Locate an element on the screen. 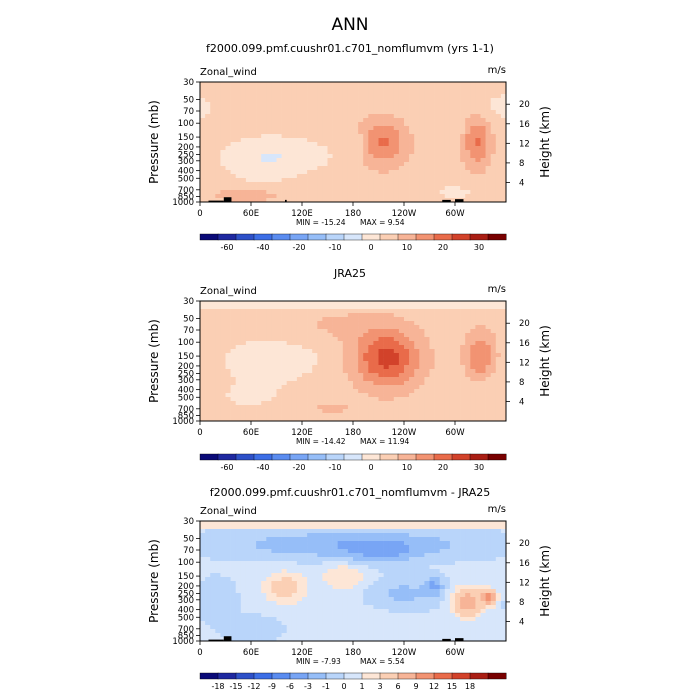 Image resolution: width=700 pixels, height=700 pixels. pressure-tick-label: 30 is located at coordinates (188, 83).